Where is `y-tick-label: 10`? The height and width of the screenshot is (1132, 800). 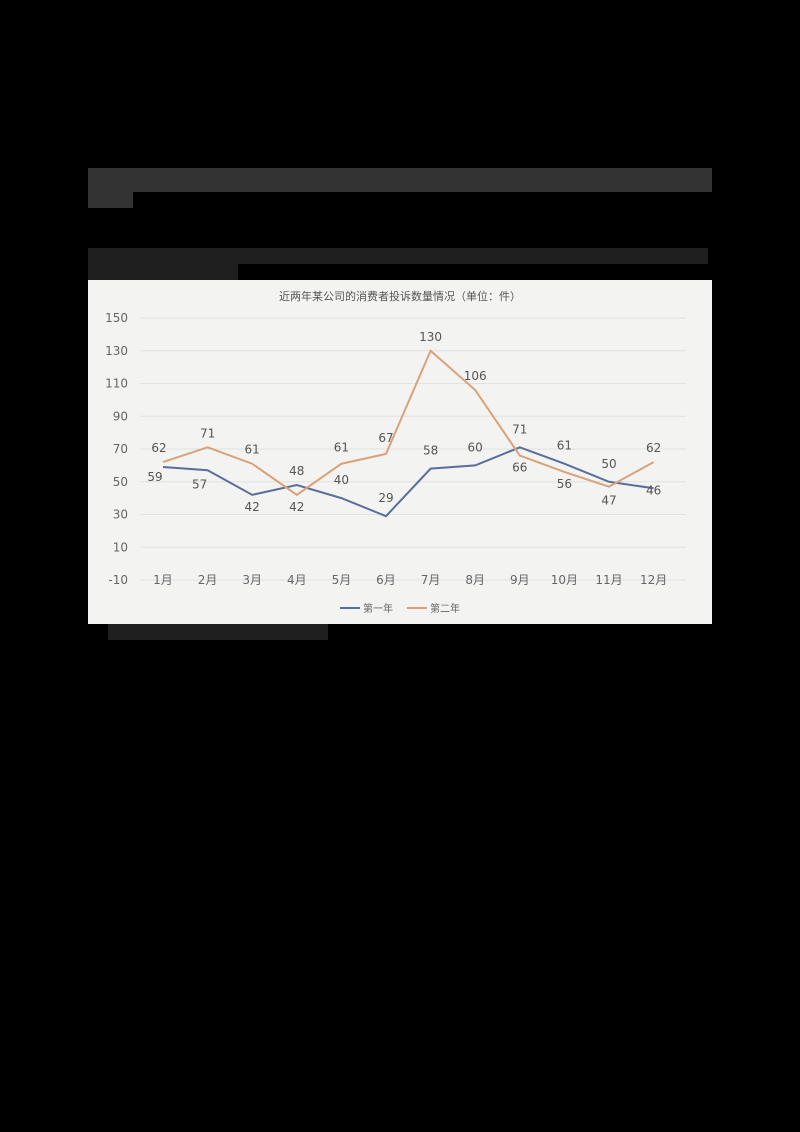
y-tick-label: 10 is located at coordinates (120, 547).